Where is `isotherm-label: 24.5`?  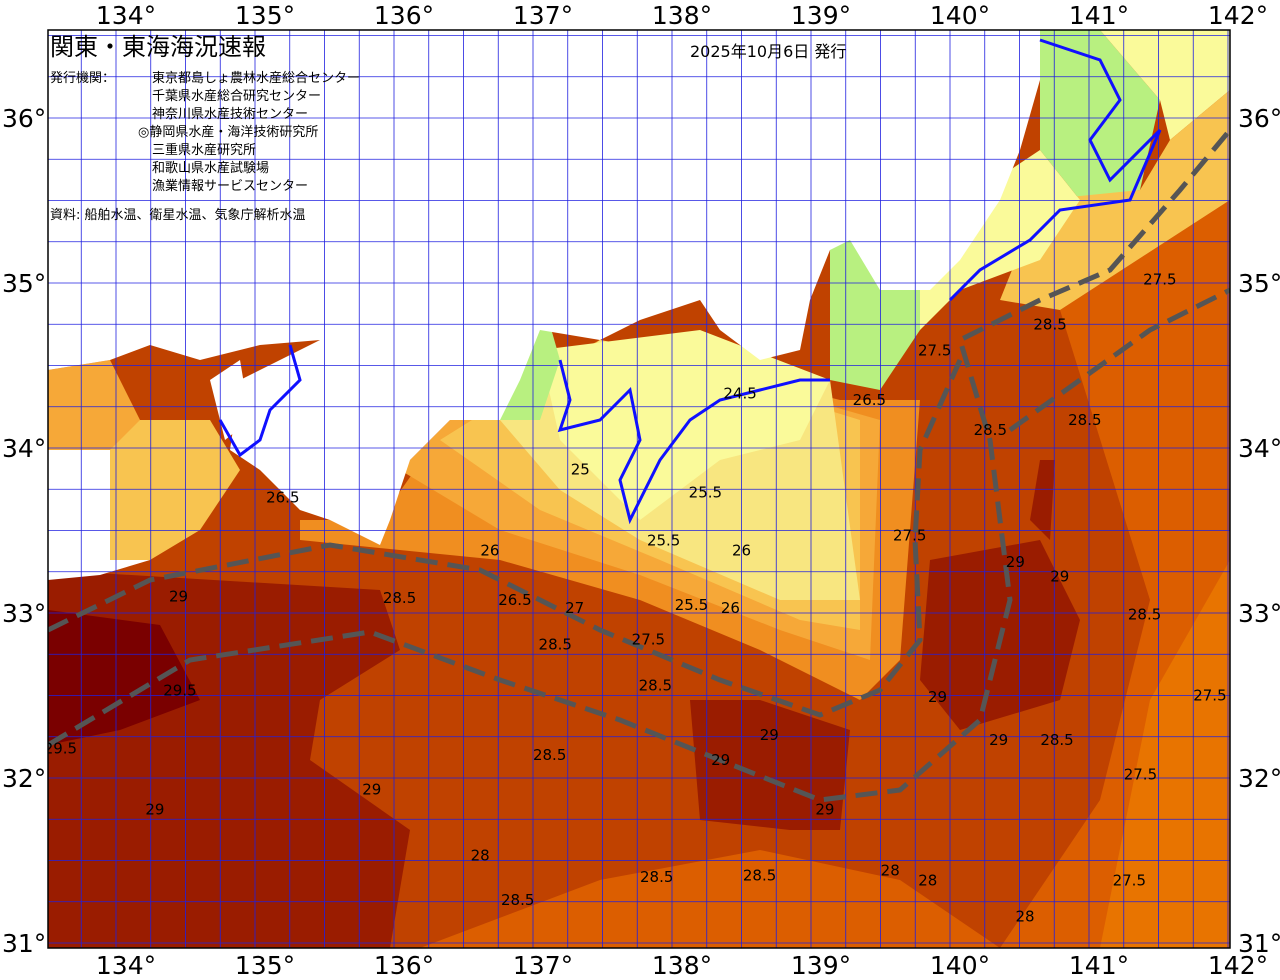
isotherm-label: 24.5 is located at coordinates (739, 394).